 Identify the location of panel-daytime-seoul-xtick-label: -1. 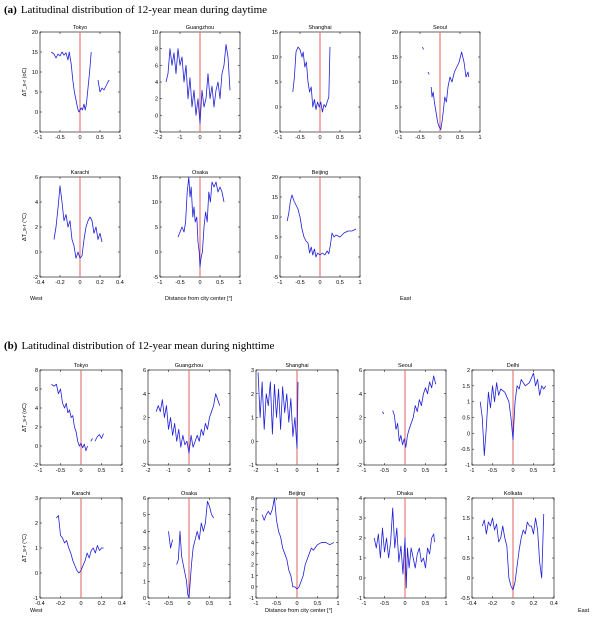
(400, 138).